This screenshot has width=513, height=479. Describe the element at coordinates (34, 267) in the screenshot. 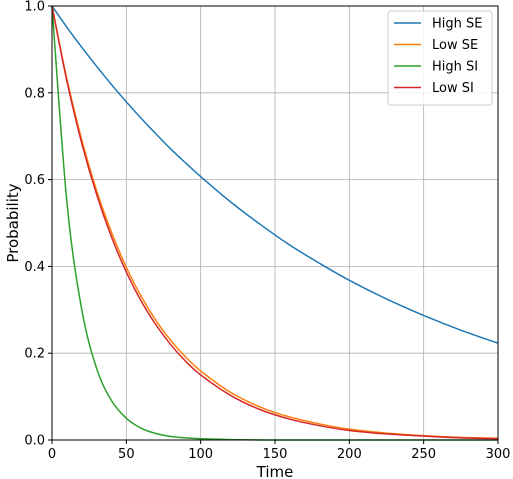

I see `y-tick-label: 0.4` at that location.